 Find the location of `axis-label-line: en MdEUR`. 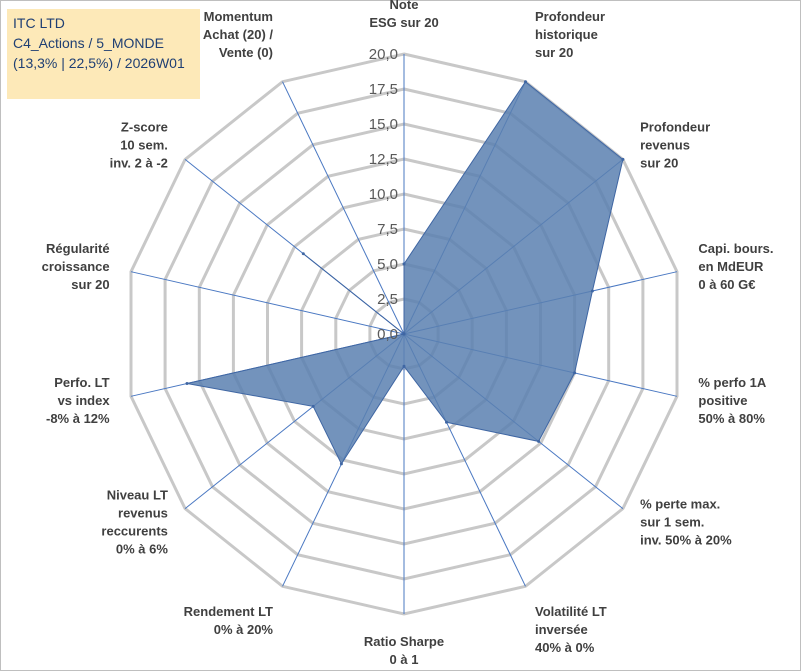

axis-label-line: en MdEUR is located at coordinates (731, 266).